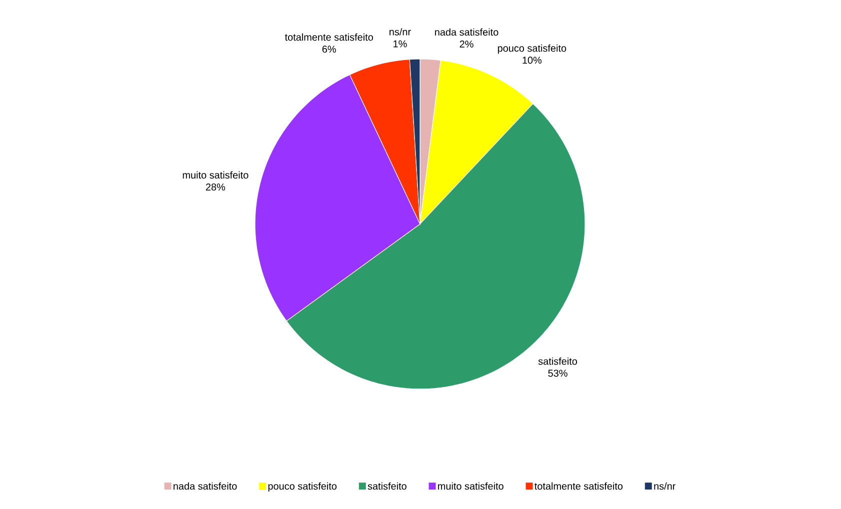  I want to click on data-label: 2%, so click(467, 44).